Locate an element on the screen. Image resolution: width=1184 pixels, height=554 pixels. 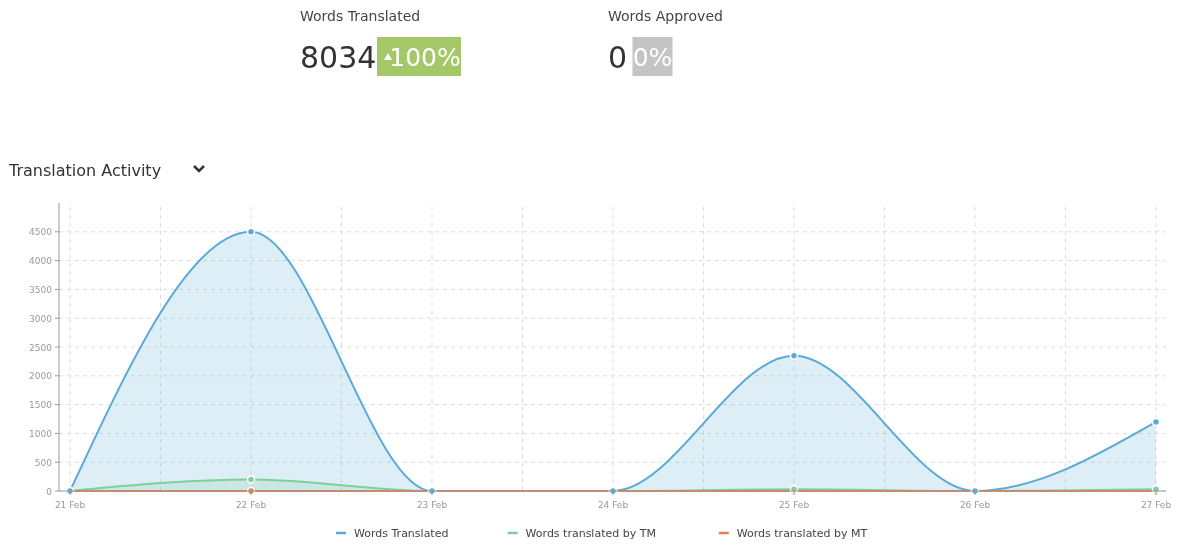
x-tick-label: 24 Feb is located at coordinates (613, 505).